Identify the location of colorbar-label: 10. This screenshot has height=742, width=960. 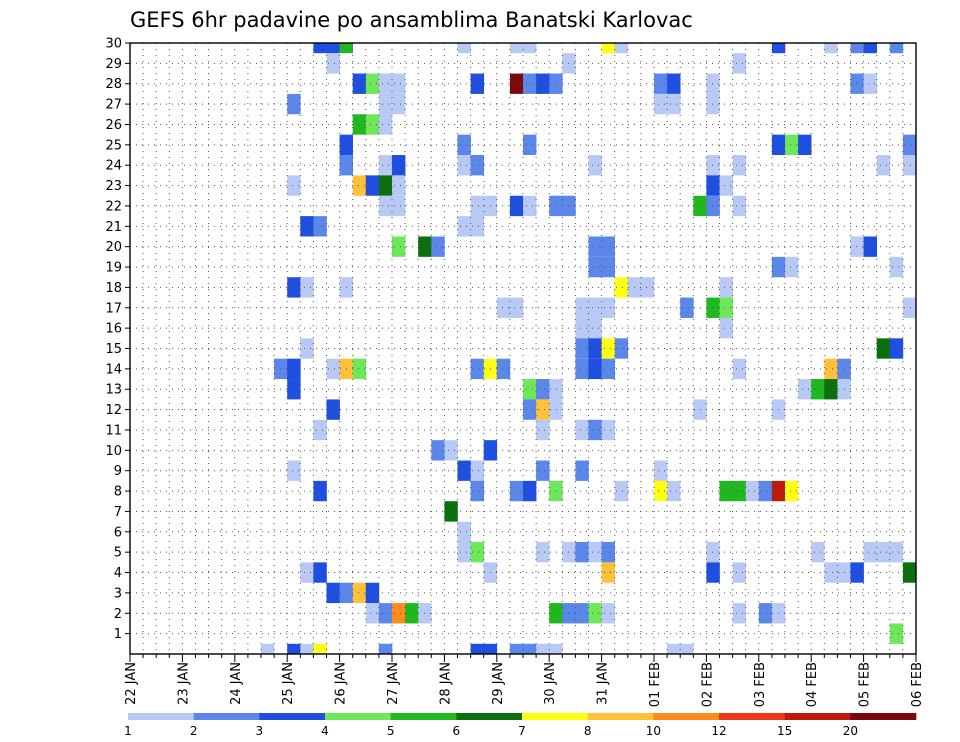
(653, 731).